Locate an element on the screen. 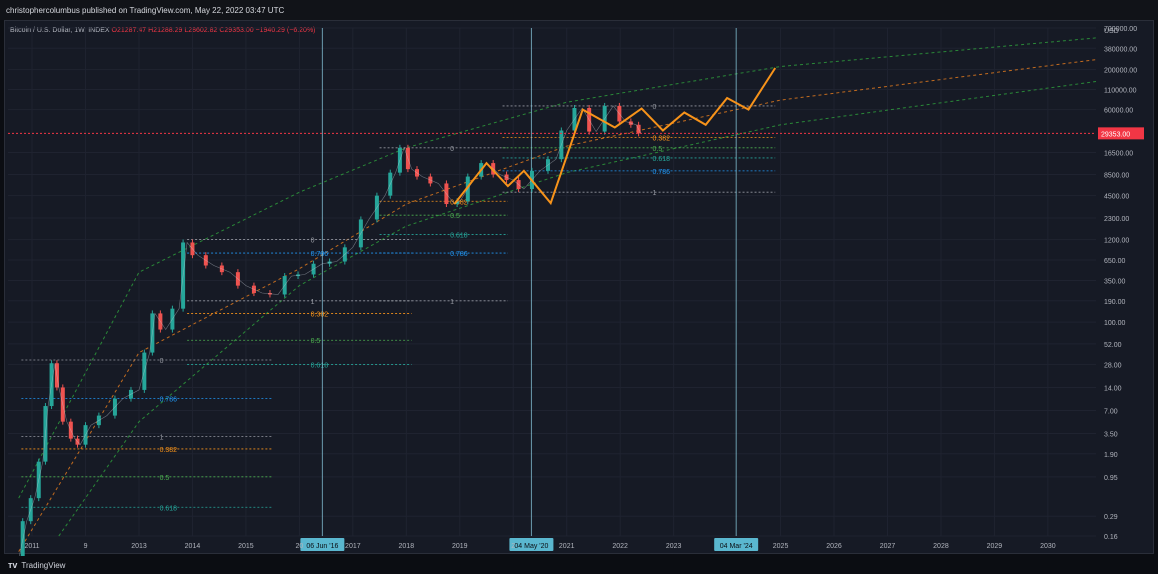 The width and height of the screenshot is (1158, 574). tradingview-logo-icon: ᴛᴠ is located at coordinates (13, 565).